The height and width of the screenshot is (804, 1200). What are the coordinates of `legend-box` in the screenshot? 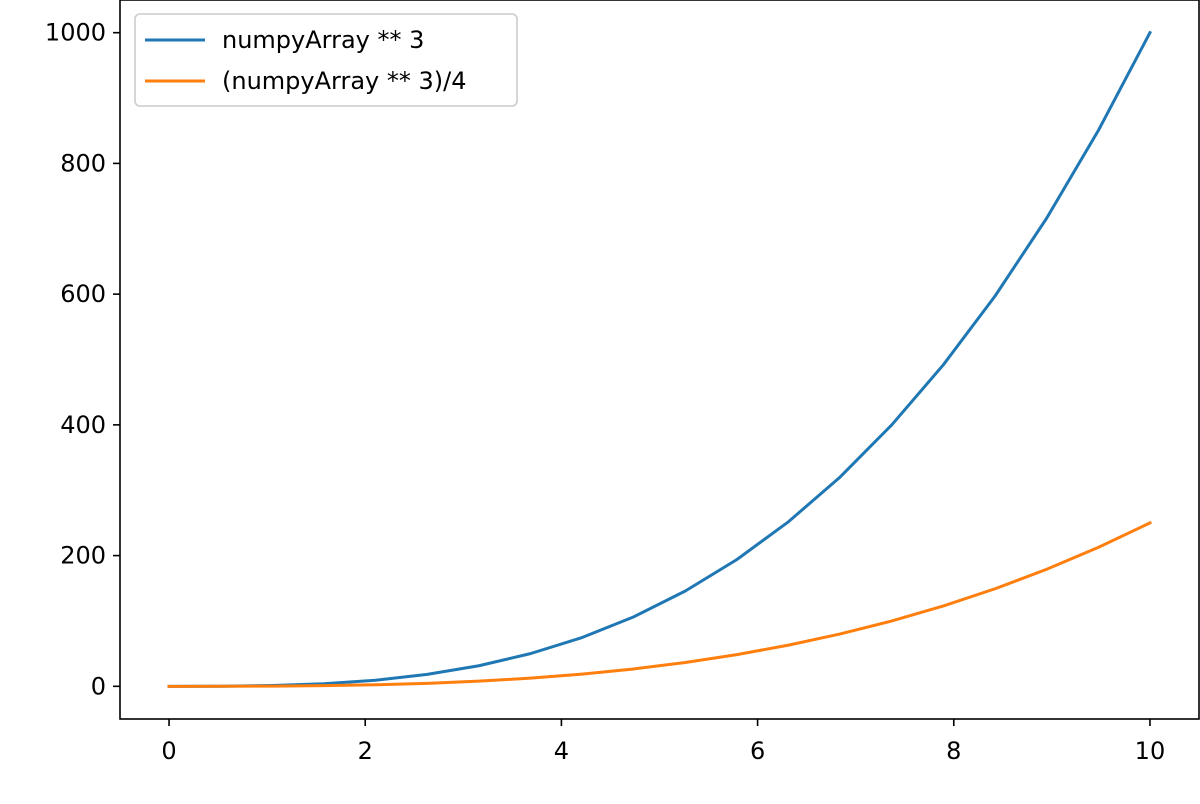 It's located at (326, 60).